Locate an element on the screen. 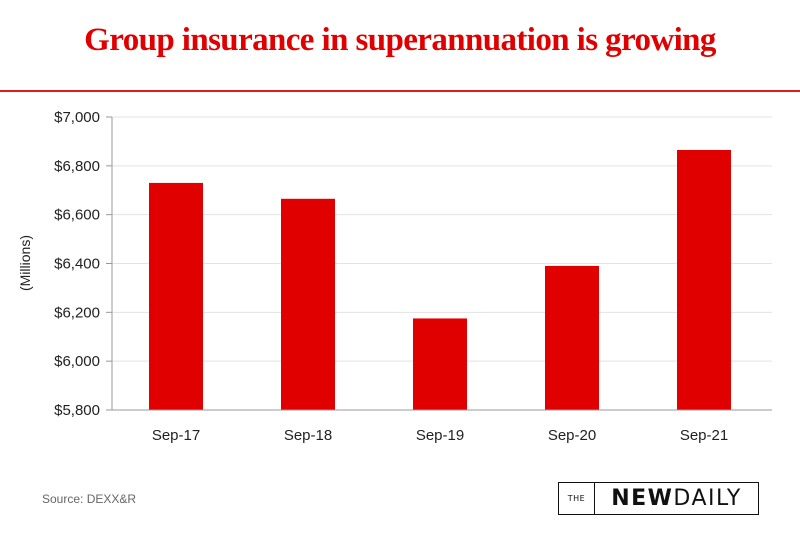 The width and height of the screenshot is (800, 548). y-tick-label: $6,600 is located at coordinates (77, 215).